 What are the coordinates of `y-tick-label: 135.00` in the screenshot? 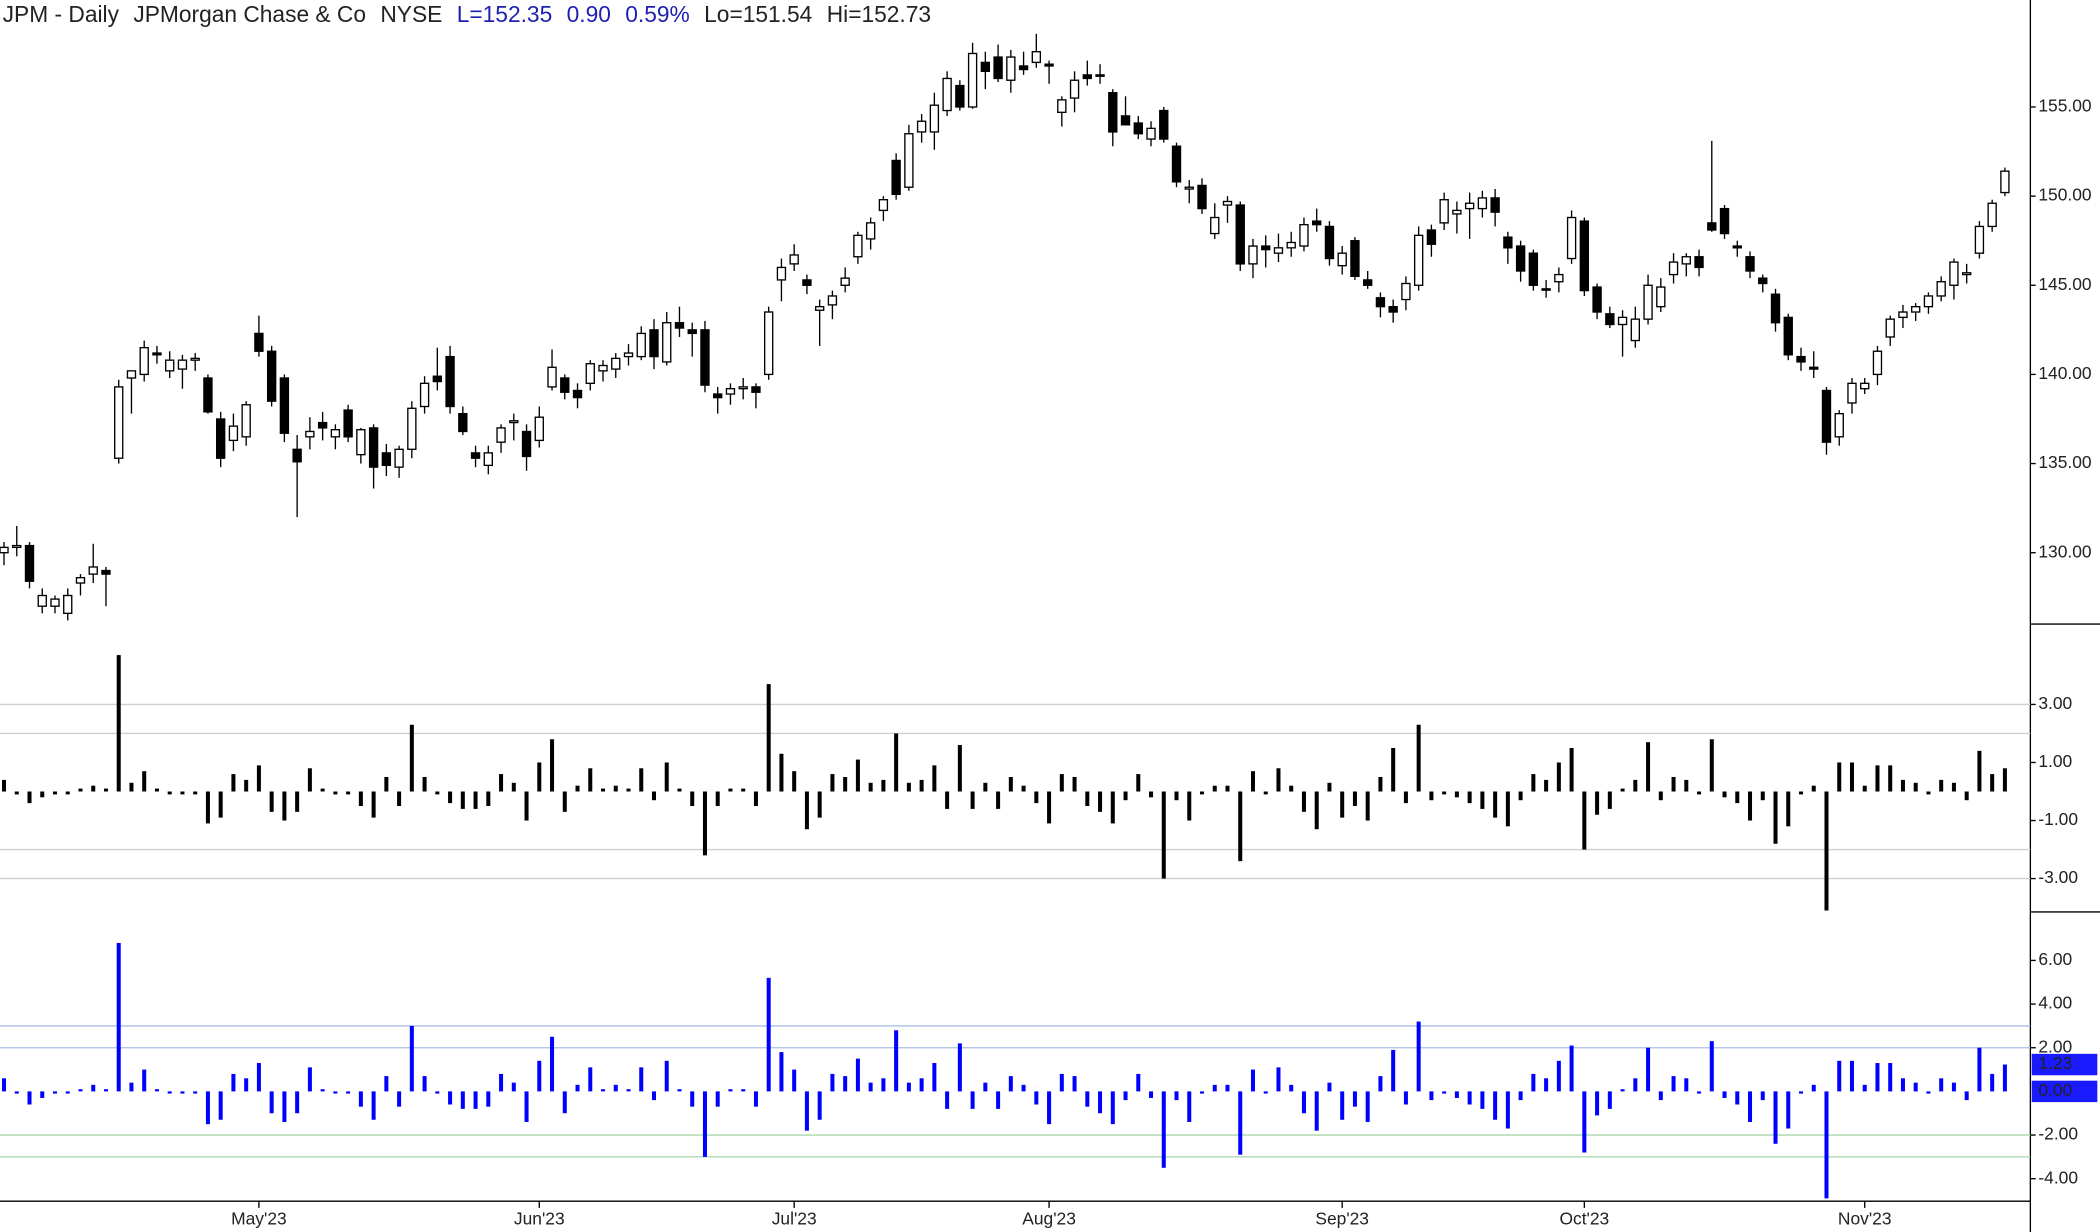 It's located at (2064, 462).